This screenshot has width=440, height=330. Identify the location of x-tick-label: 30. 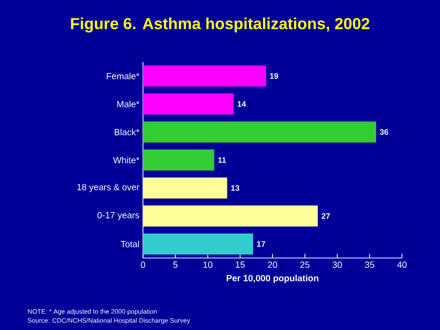
(337, 265).